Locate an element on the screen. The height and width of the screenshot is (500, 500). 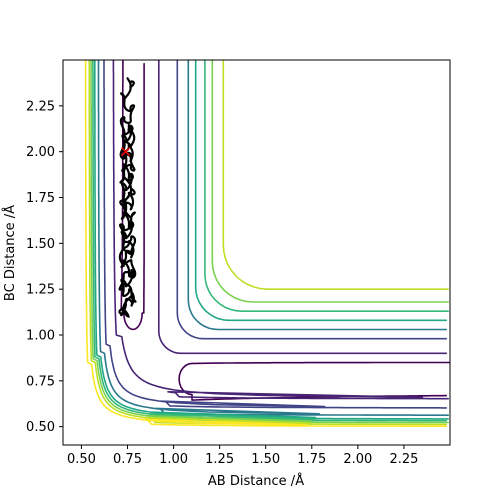
y-tick-label: 1.50 is located at coordinates (40, 244).